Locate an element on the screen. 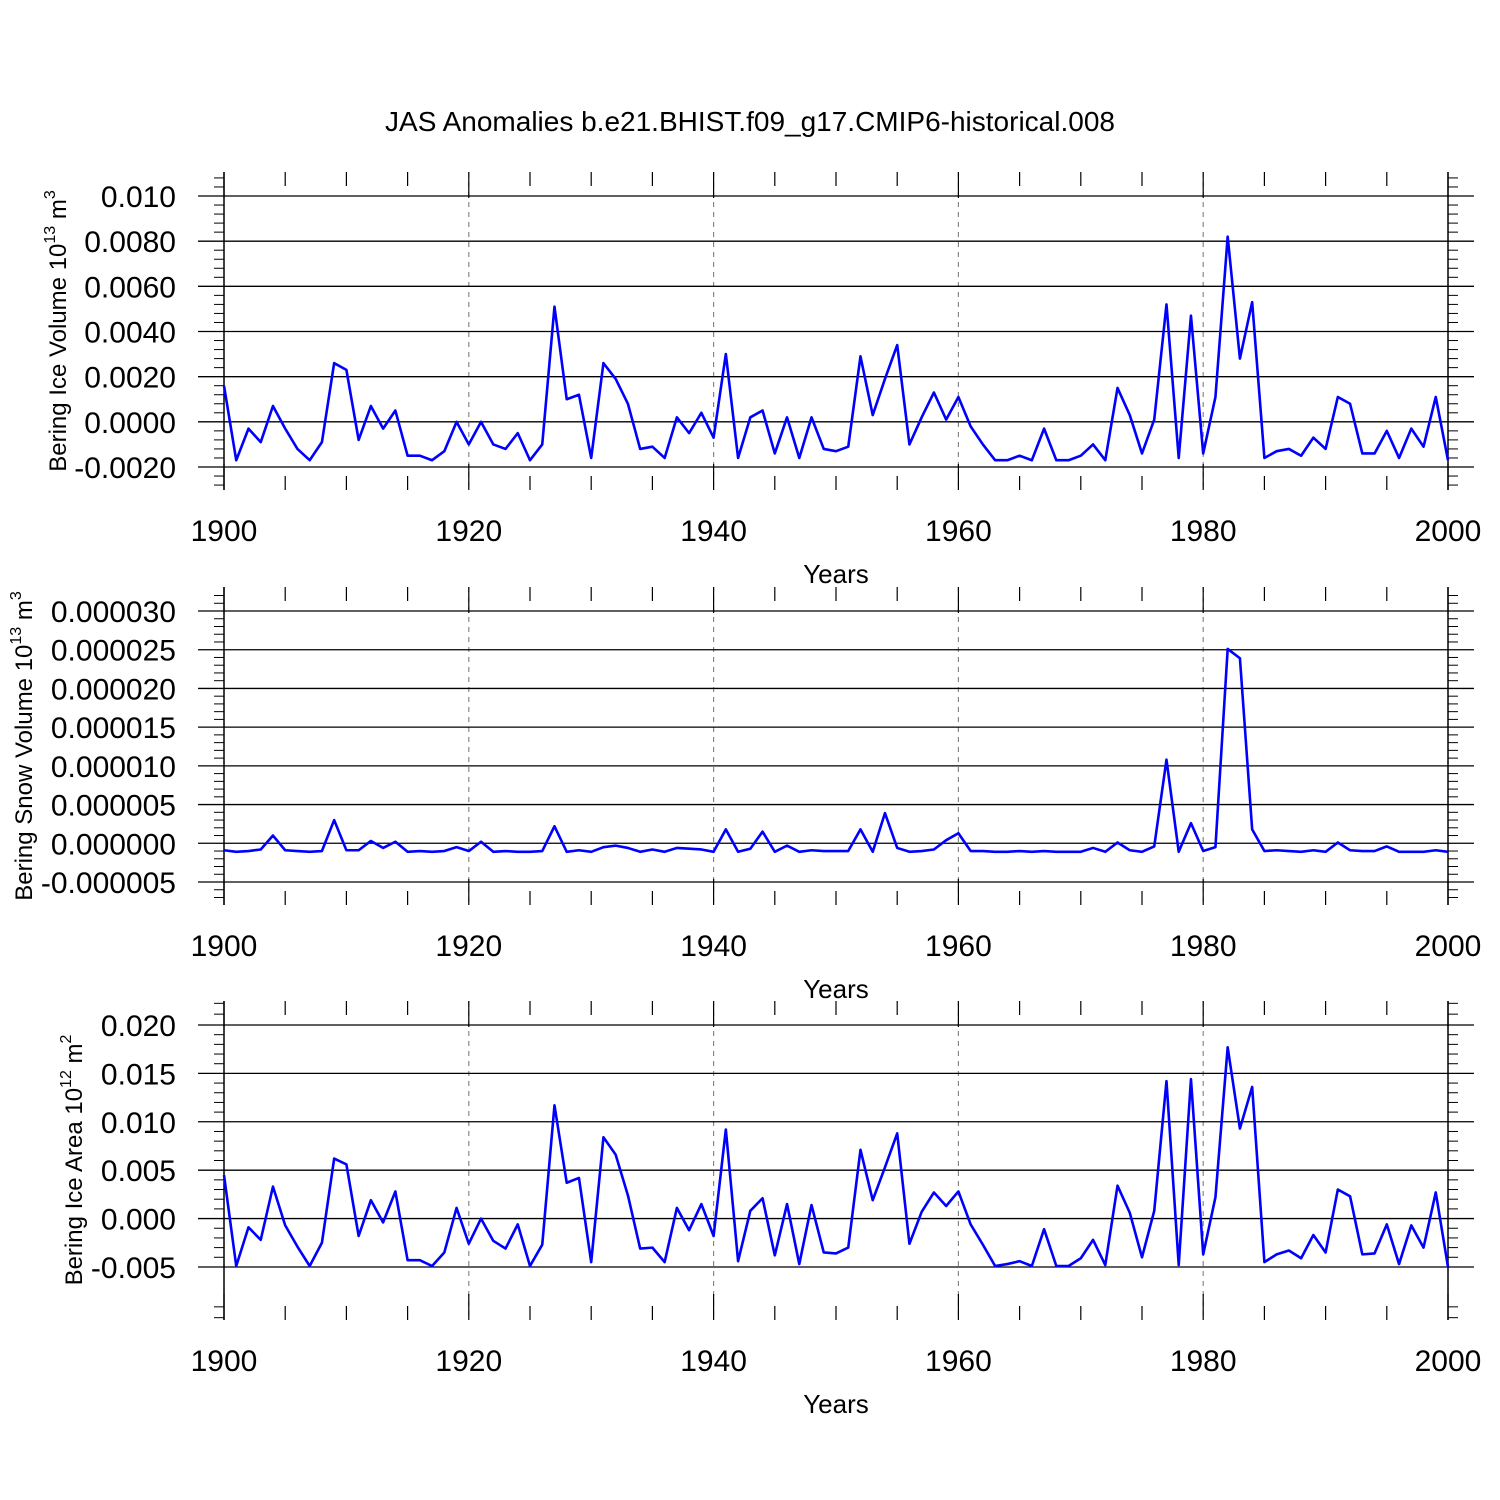 Image resolution: width=1500 pixels, height=1500 pixels. y-tick-label: 0.005 is located at coordinates (138, 1171).